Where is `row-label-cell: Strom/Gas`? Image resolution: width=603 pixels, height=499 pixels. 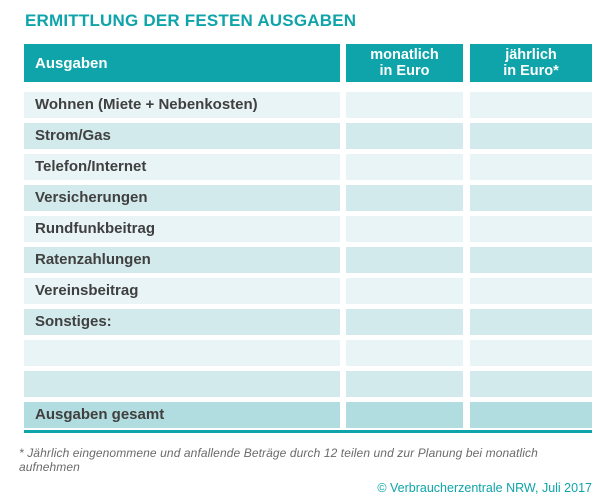 row-label-cell: Strom/Gas is located at coordinates (182, 136).